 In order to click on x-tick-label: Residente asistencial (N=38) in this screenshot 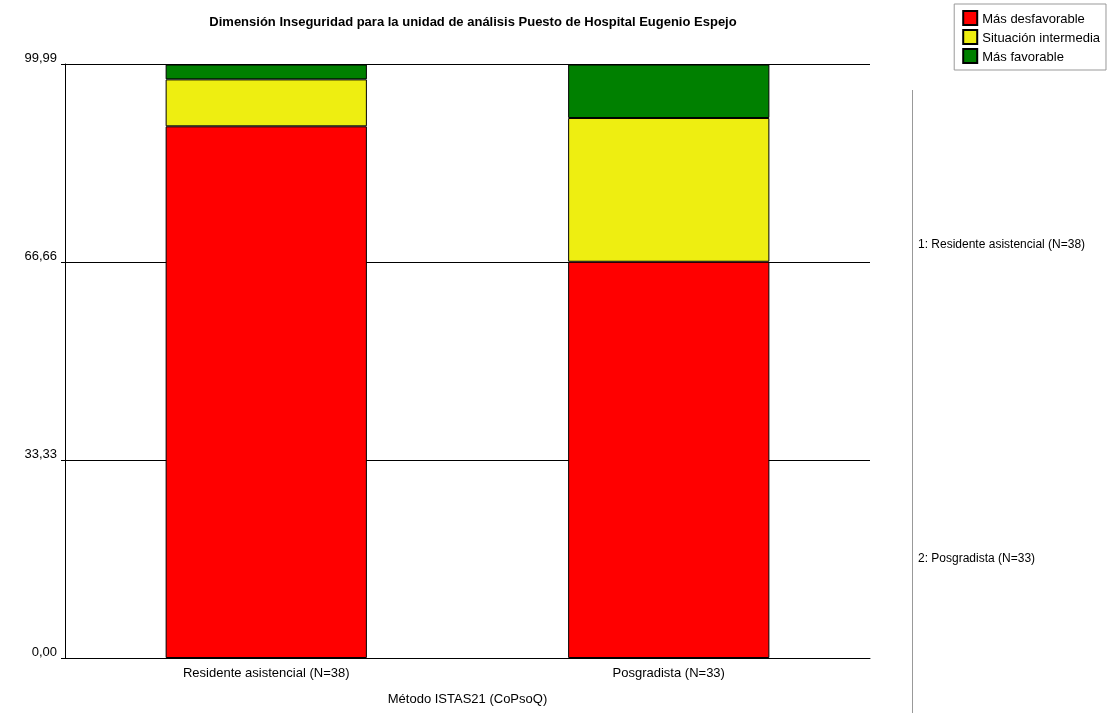, I will do `click(266, 672)`.